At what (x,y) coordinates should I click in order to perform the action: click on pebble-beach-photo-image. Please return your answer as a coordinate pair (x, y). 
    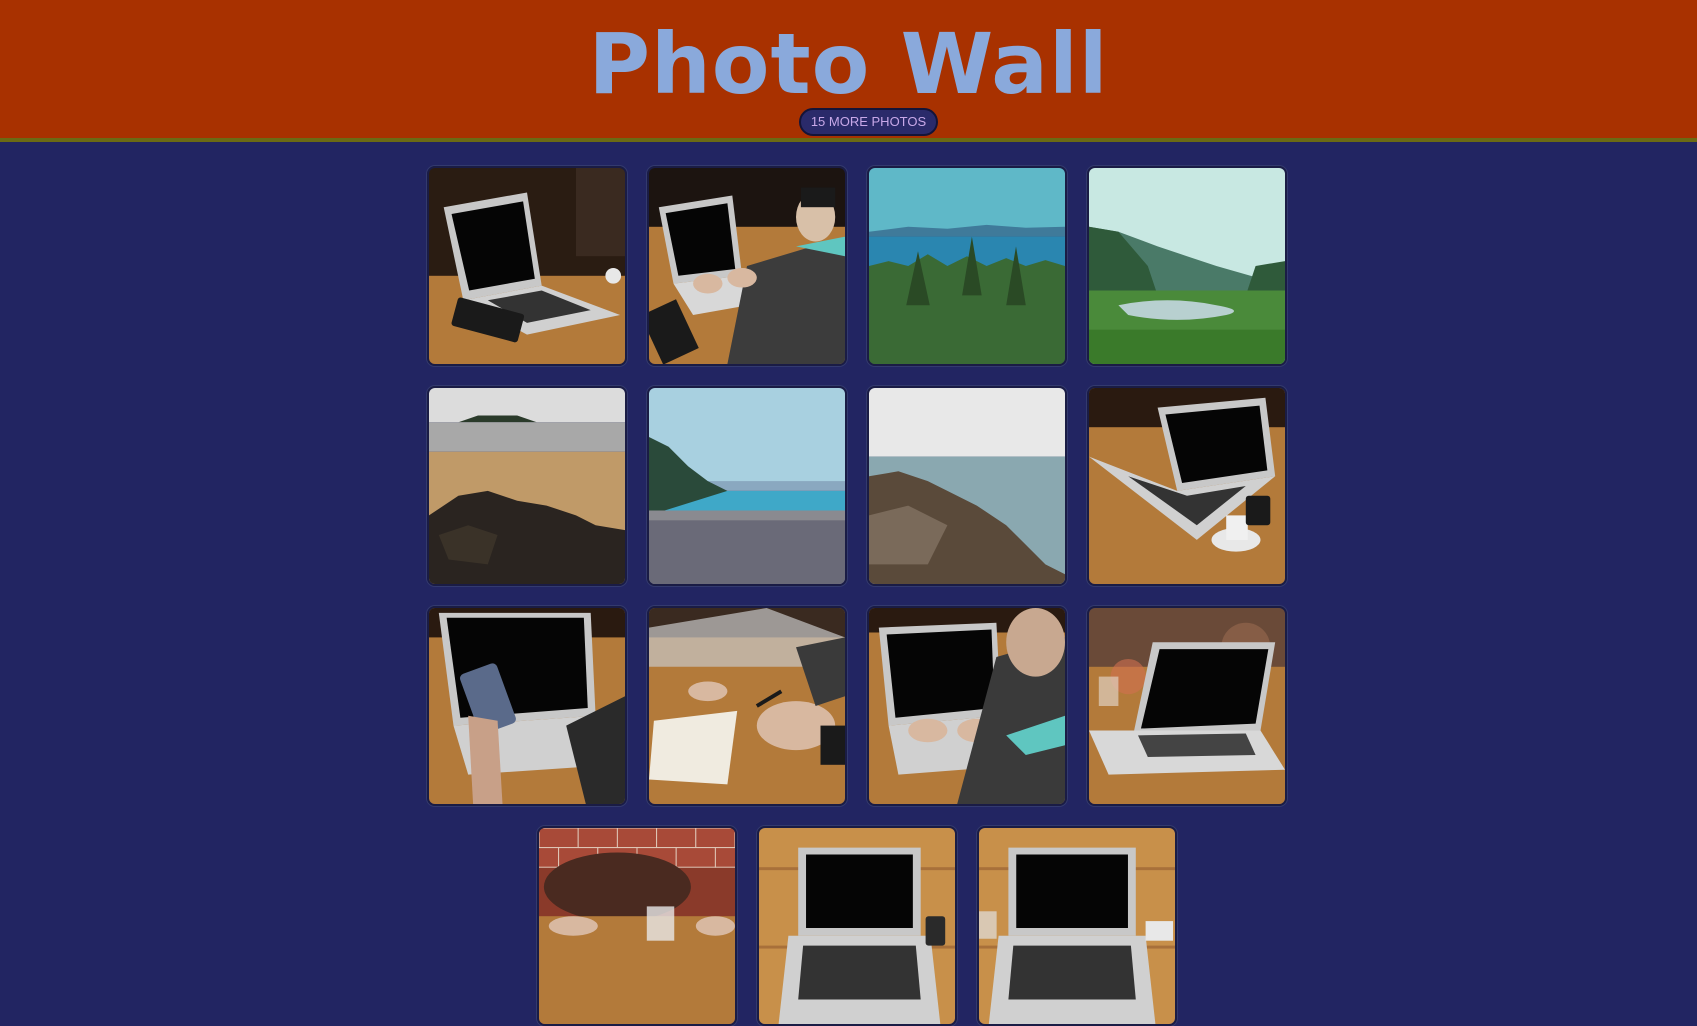
    Looking at the image, I should click on (747, 486).